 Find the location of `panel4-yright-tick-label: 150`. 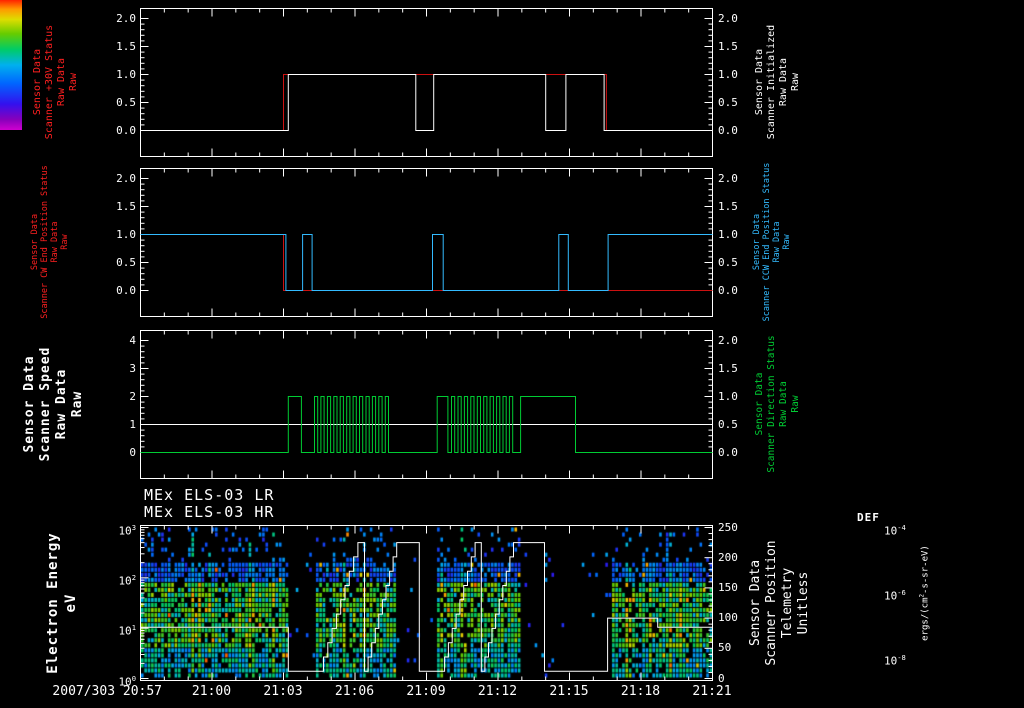

panel4-yright-tick-label: 150 is located at coordinates (728, 587).